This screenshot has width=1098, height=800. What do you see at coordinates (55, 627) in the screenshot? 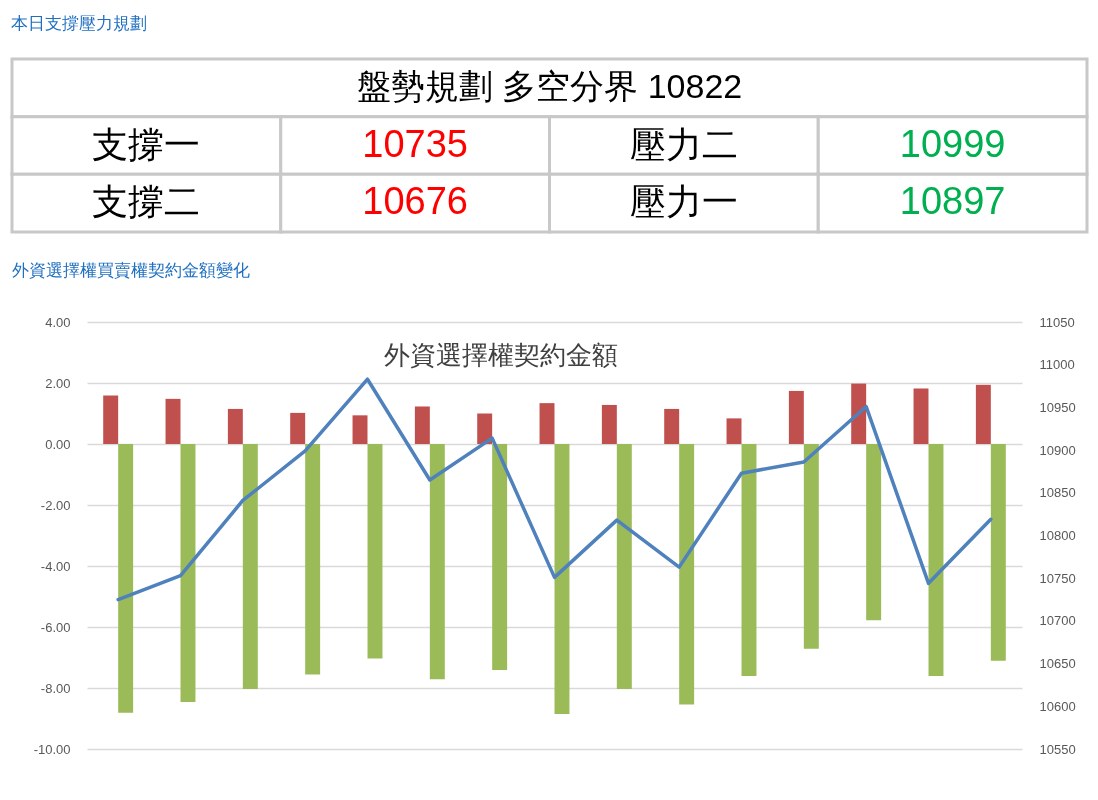
I see `y-tick-label: -6.00` at bounding box center [55, 627].